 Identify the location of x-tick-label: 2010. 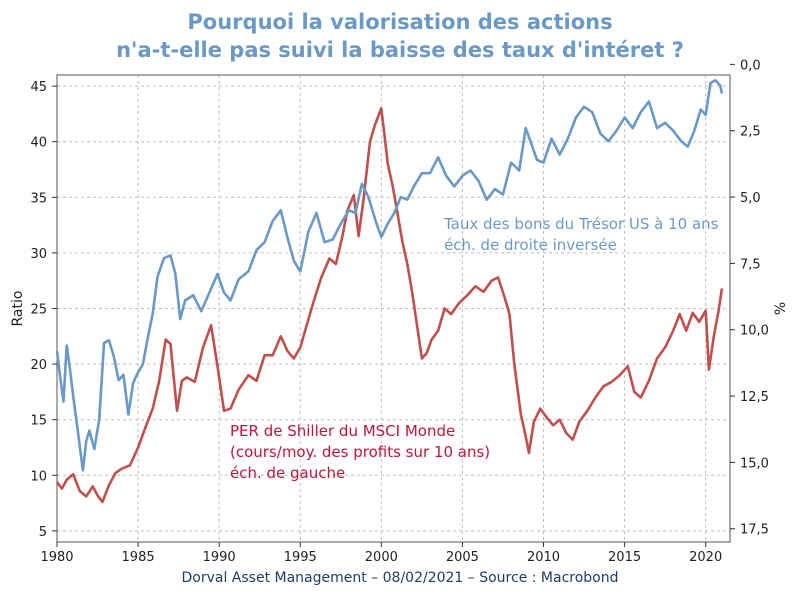
(543, 557).